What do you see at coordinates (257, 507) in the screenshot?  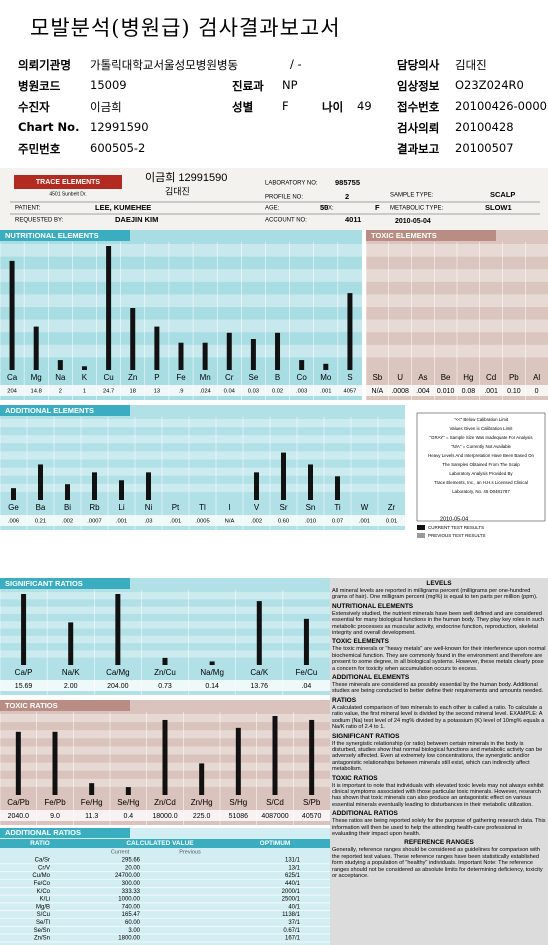 I see `element-label: V` at bounding box center [257, 507].